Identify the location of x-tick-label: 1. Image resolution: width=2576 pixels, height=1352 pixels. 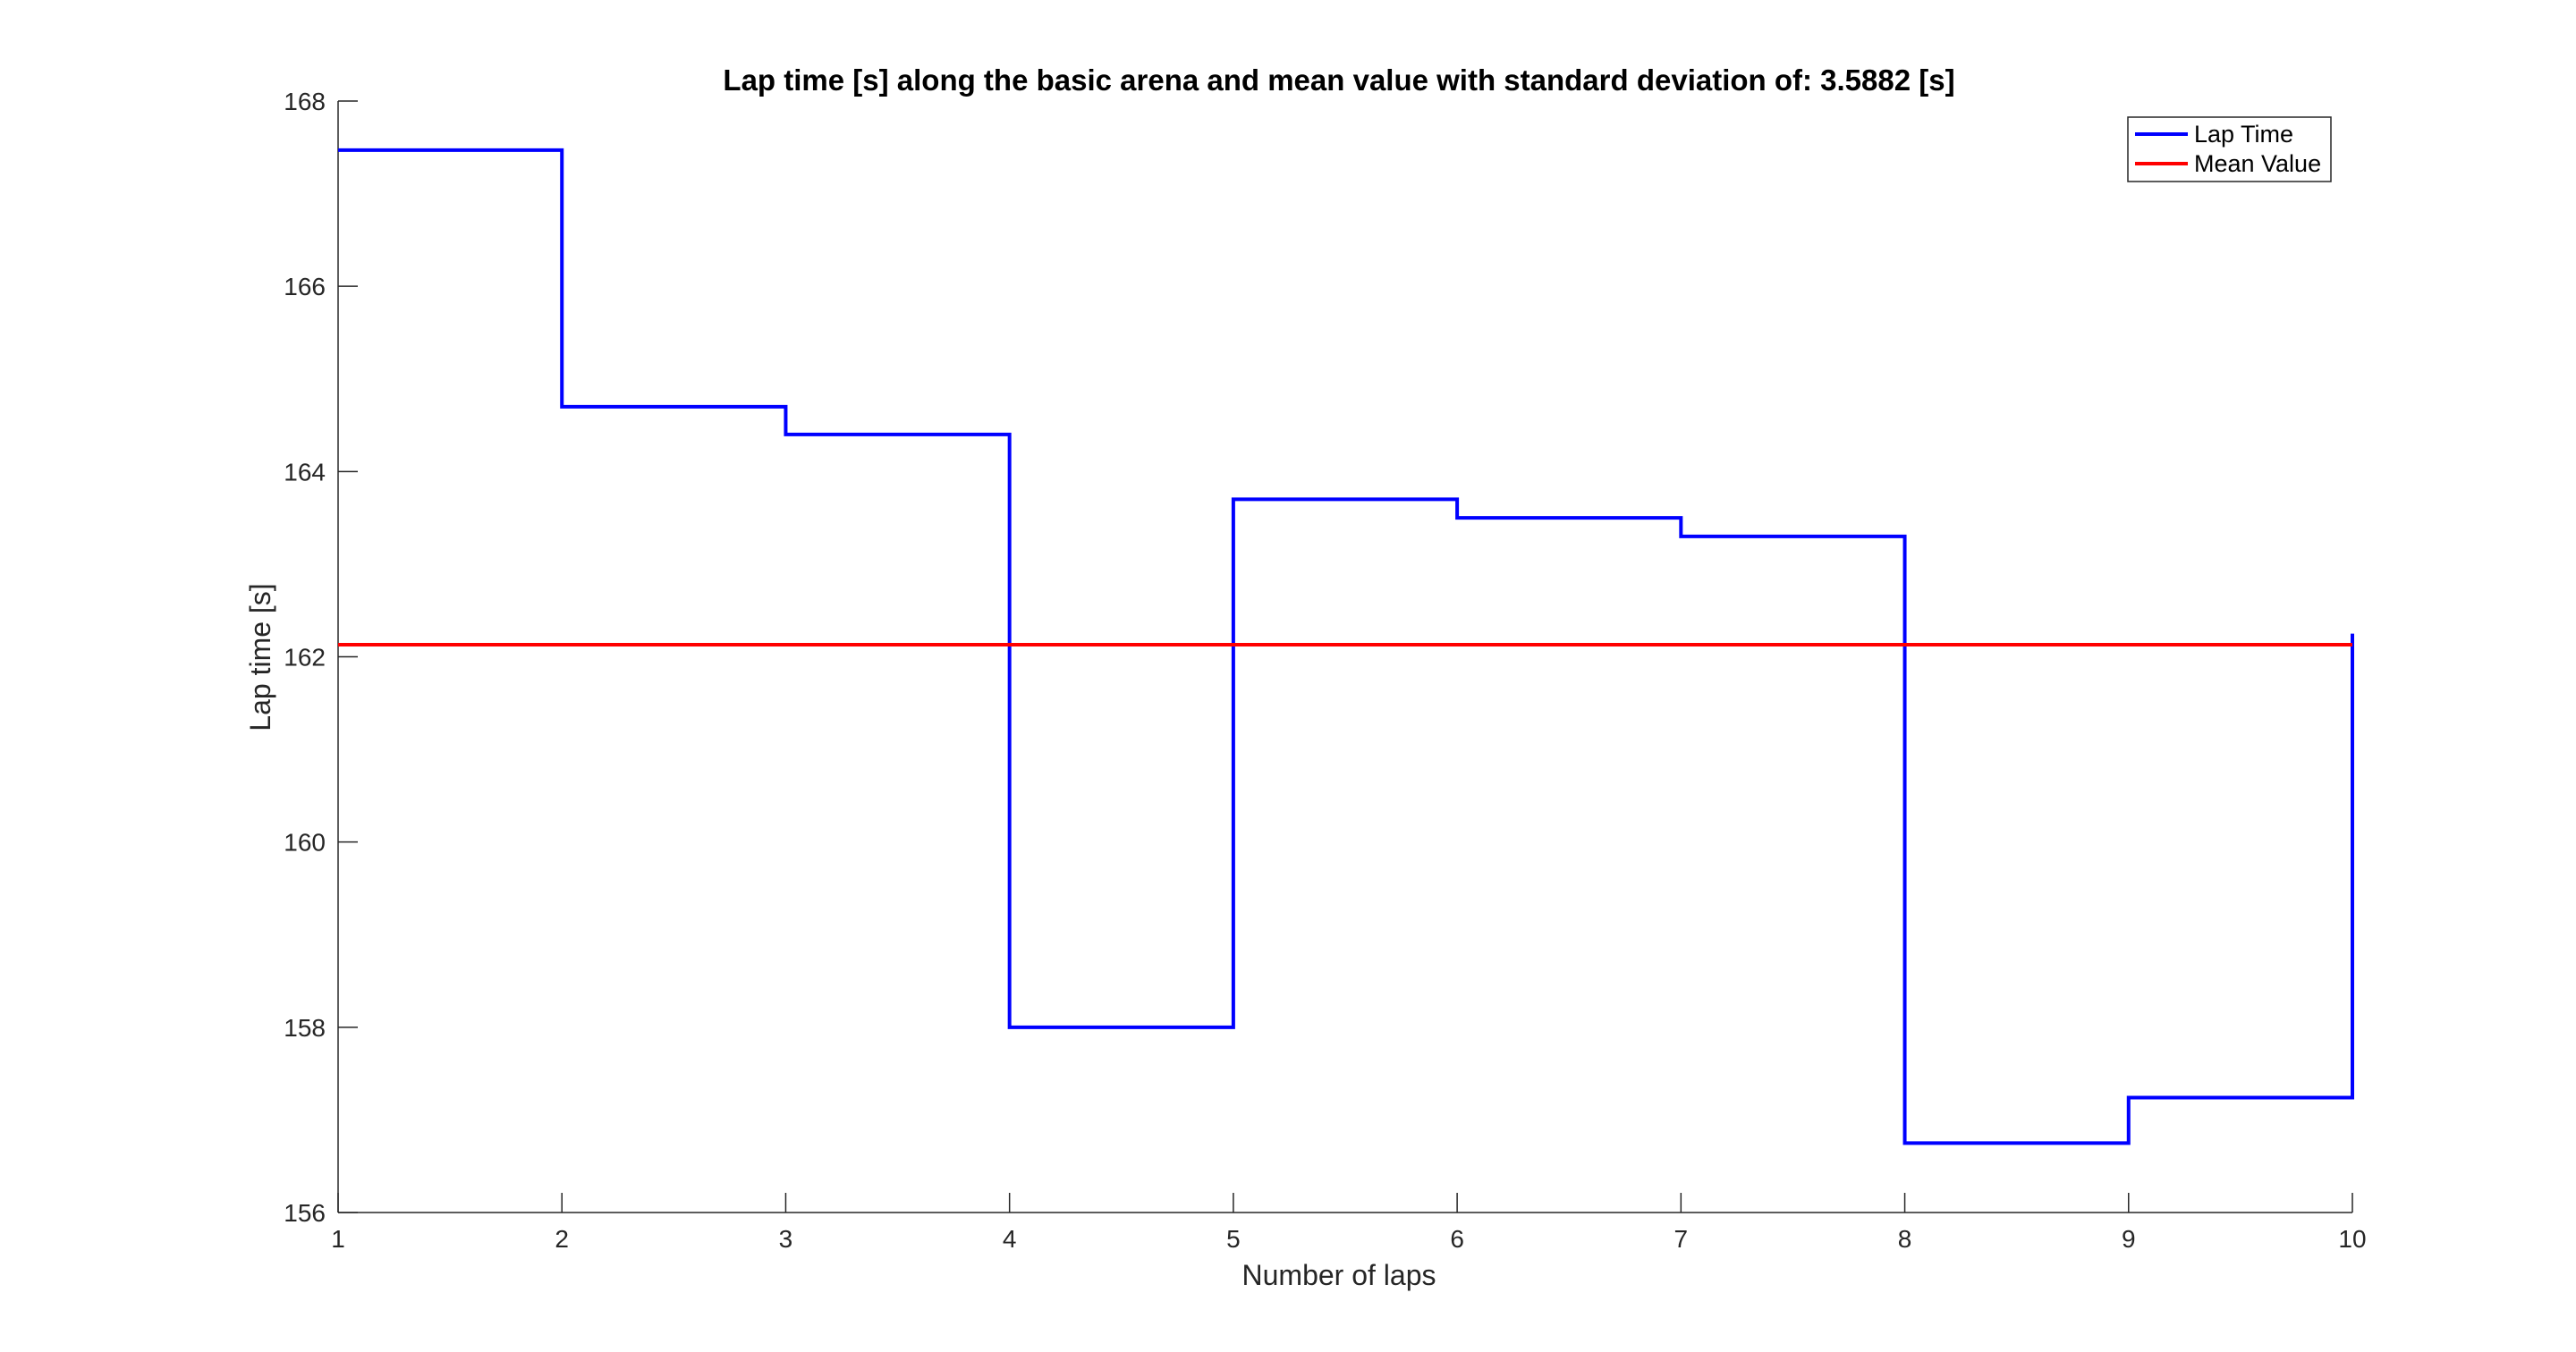
(338, 1239).